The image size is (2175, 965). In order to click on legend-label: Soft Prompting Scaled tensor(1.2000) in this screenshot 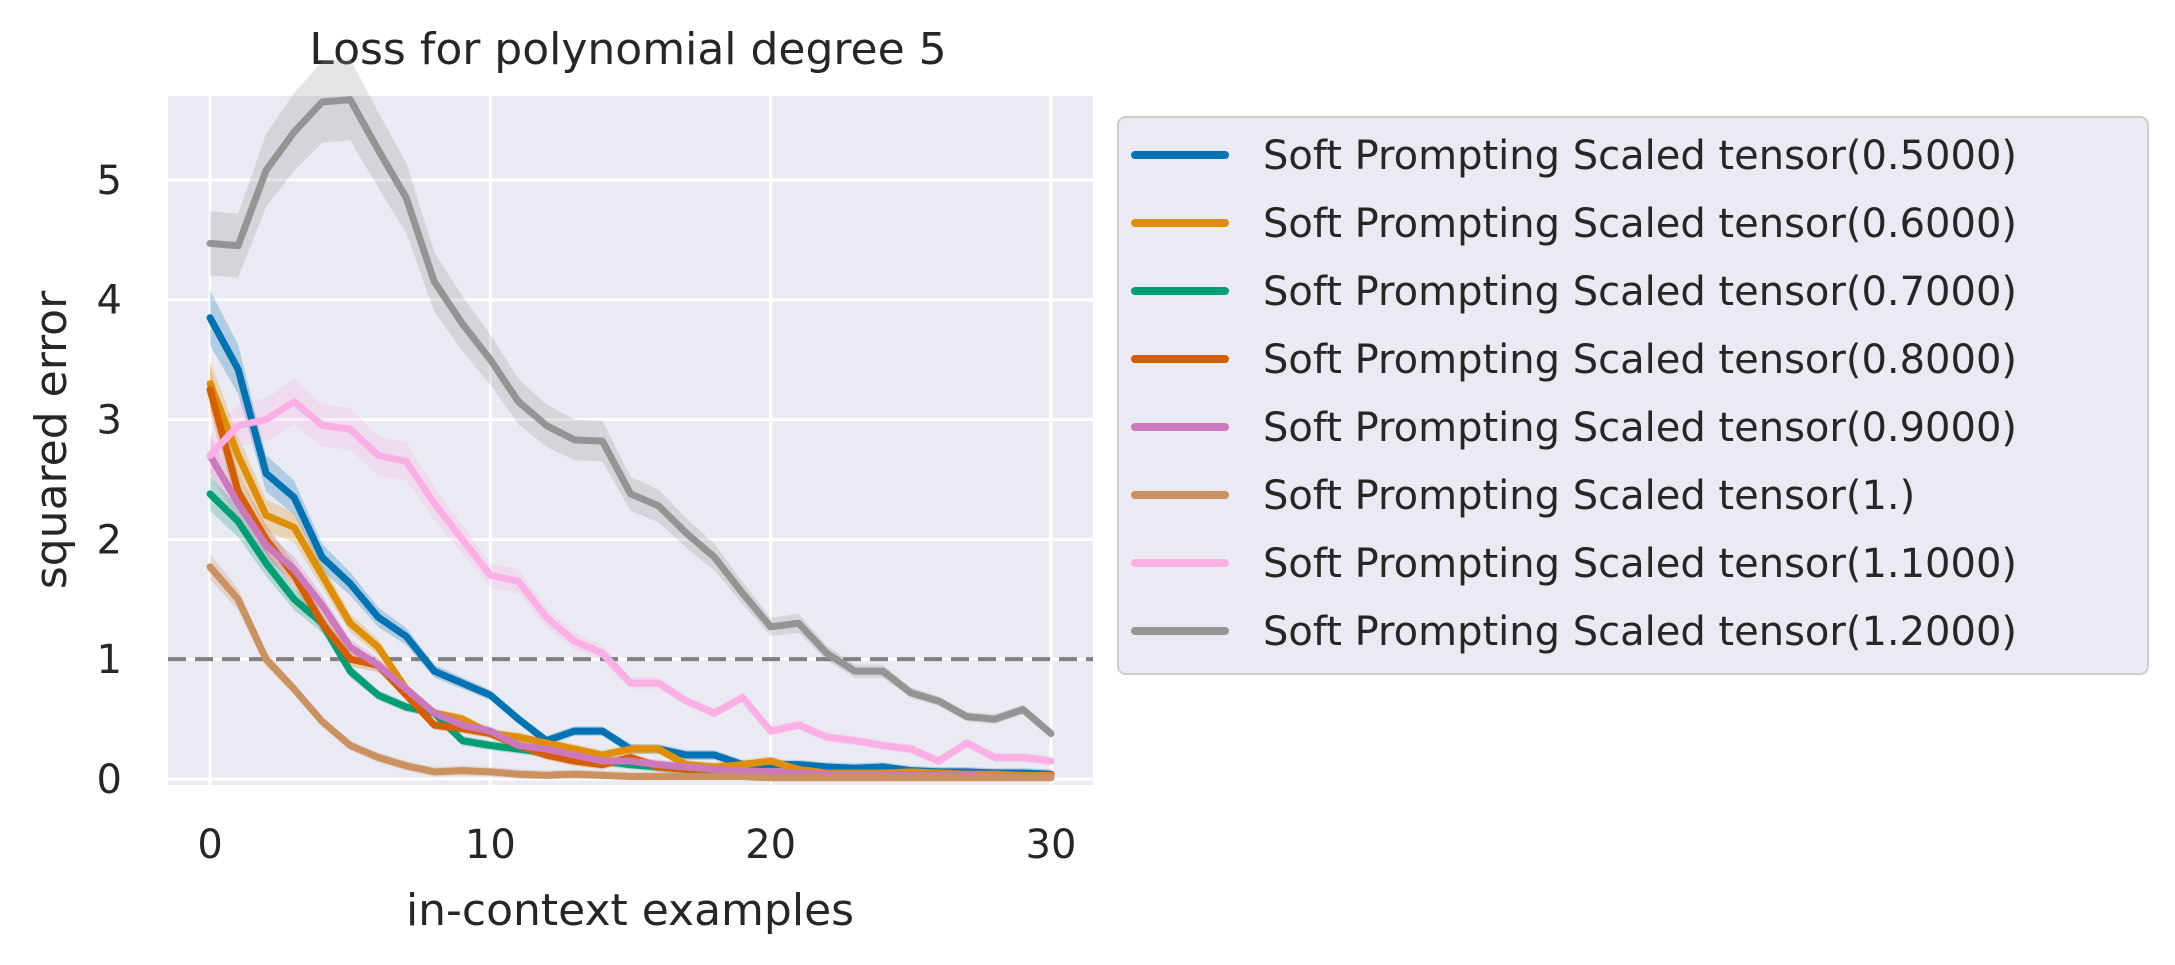, I will do `click(1640, 632)`.